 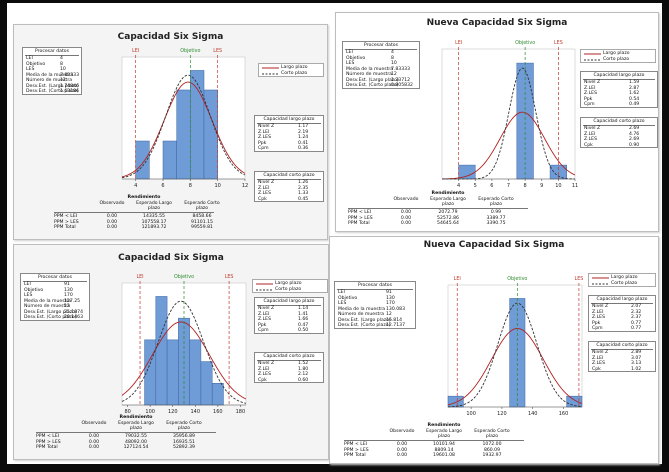 I want to click on performance-col-header: Esperado Largo plazo, so click(x=154, y=206).